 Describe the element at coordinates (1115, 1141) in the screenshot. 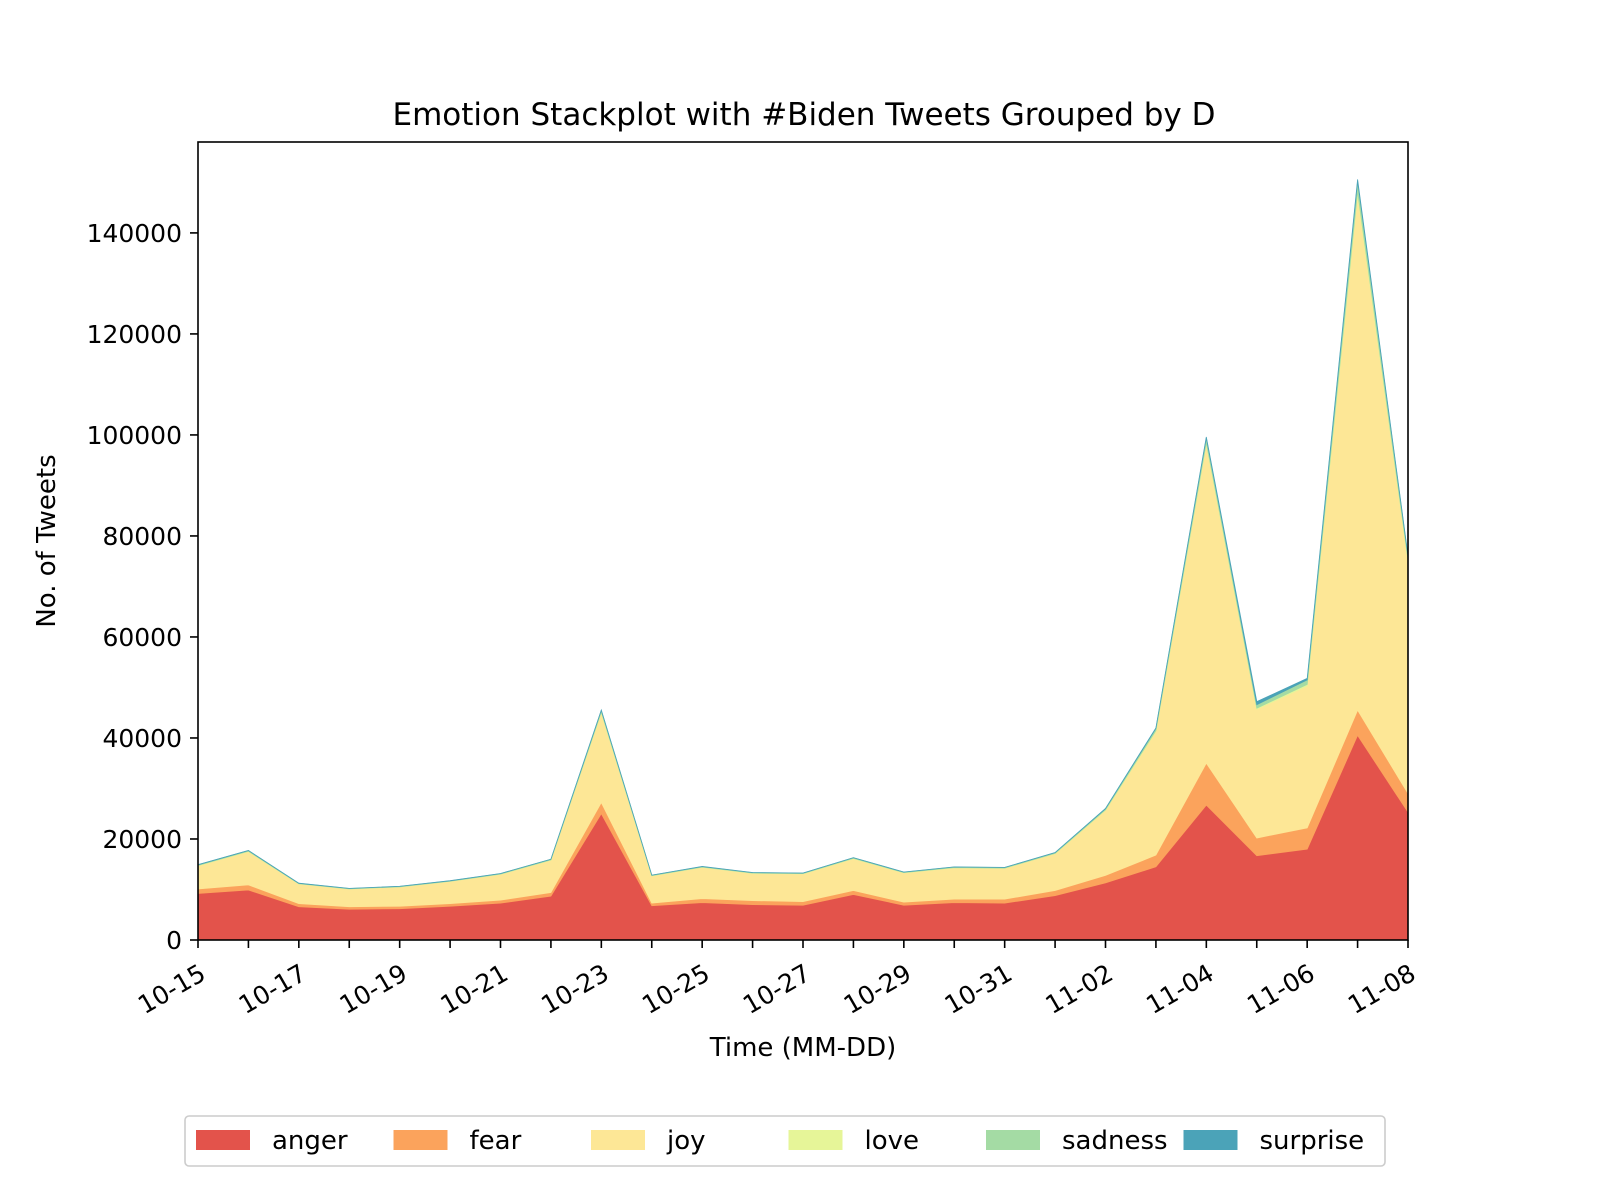

I see `legend-label-sadness: sadness` at that location.